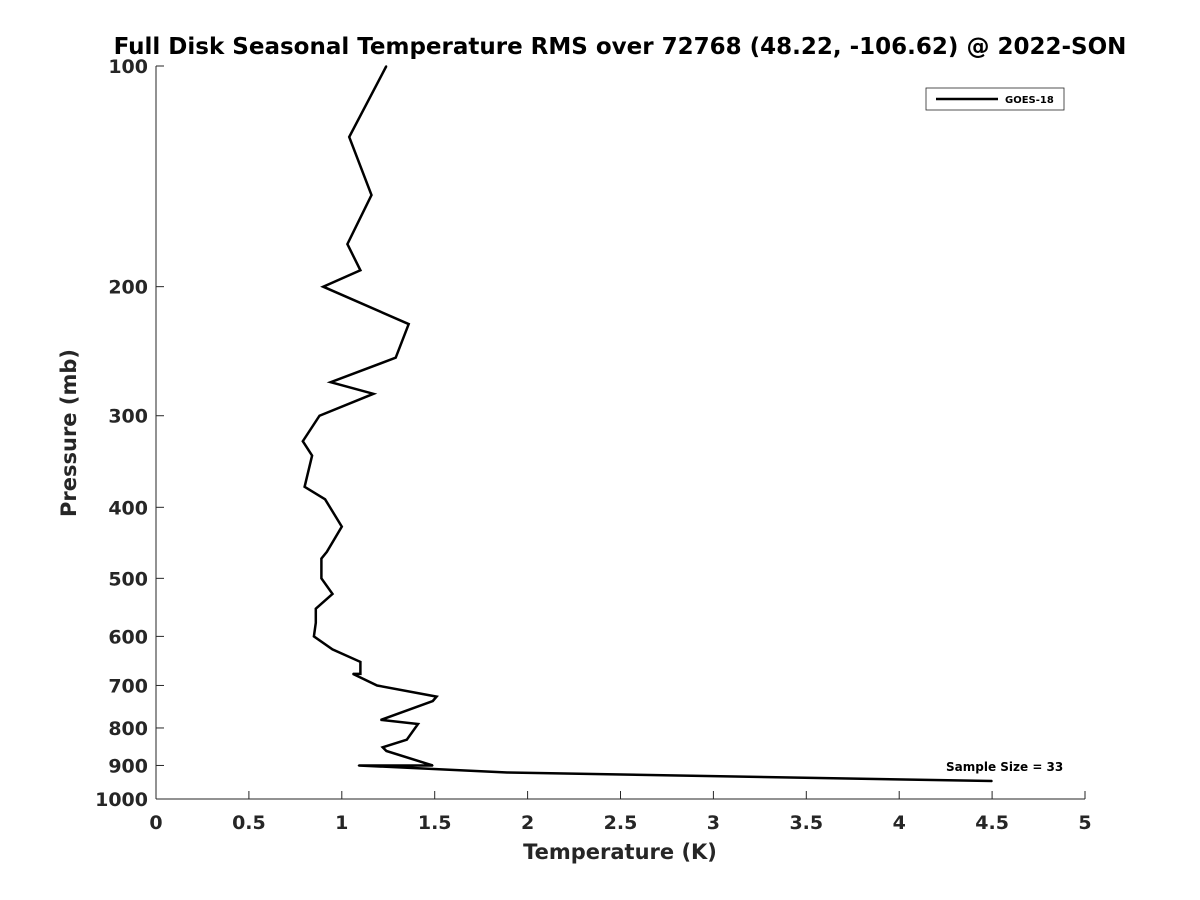  What do you see at coordinates (992, 823) in the screenshot?
I see `x-tick-label: 4.5` at bounding box center [992, 823].